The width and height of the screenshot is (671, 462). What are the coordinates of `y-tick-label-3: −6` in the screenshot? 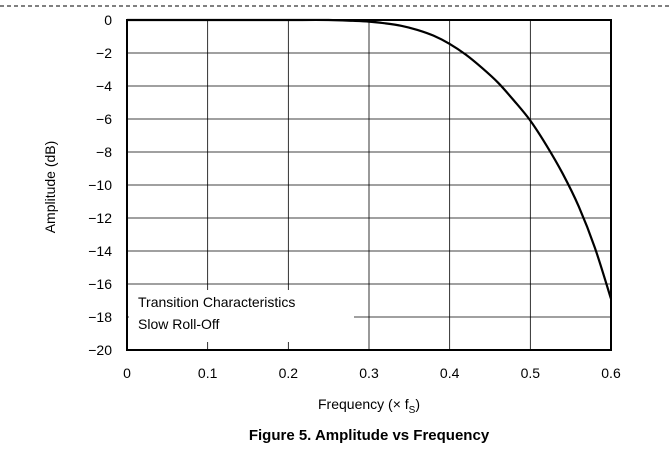 It's located at (104, 119).